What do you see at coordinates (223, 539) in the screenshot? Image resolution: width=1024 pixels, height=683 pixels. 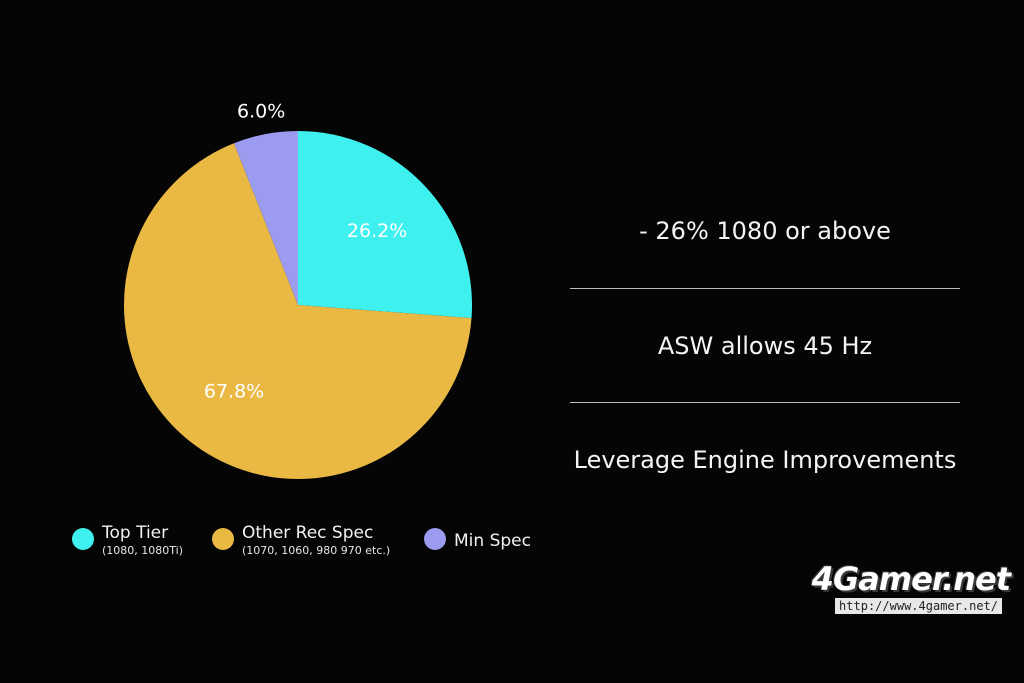 I see `legend-swatch-other-rec-spec` at bounding box center [223, 539].